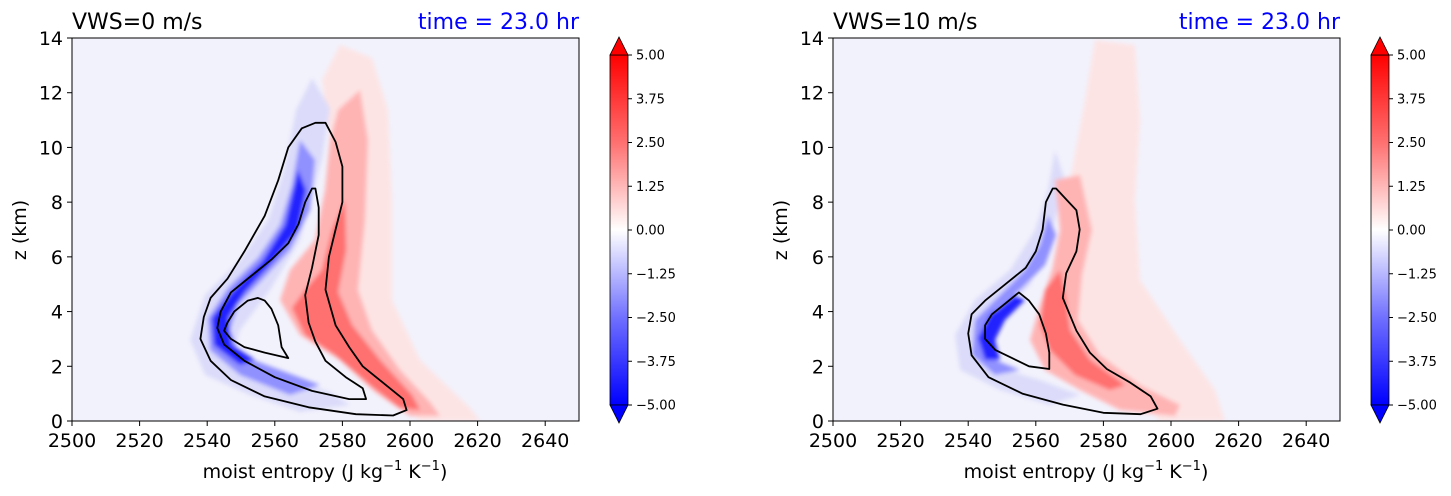  I want to click on negative-band, so click(1014, 295).